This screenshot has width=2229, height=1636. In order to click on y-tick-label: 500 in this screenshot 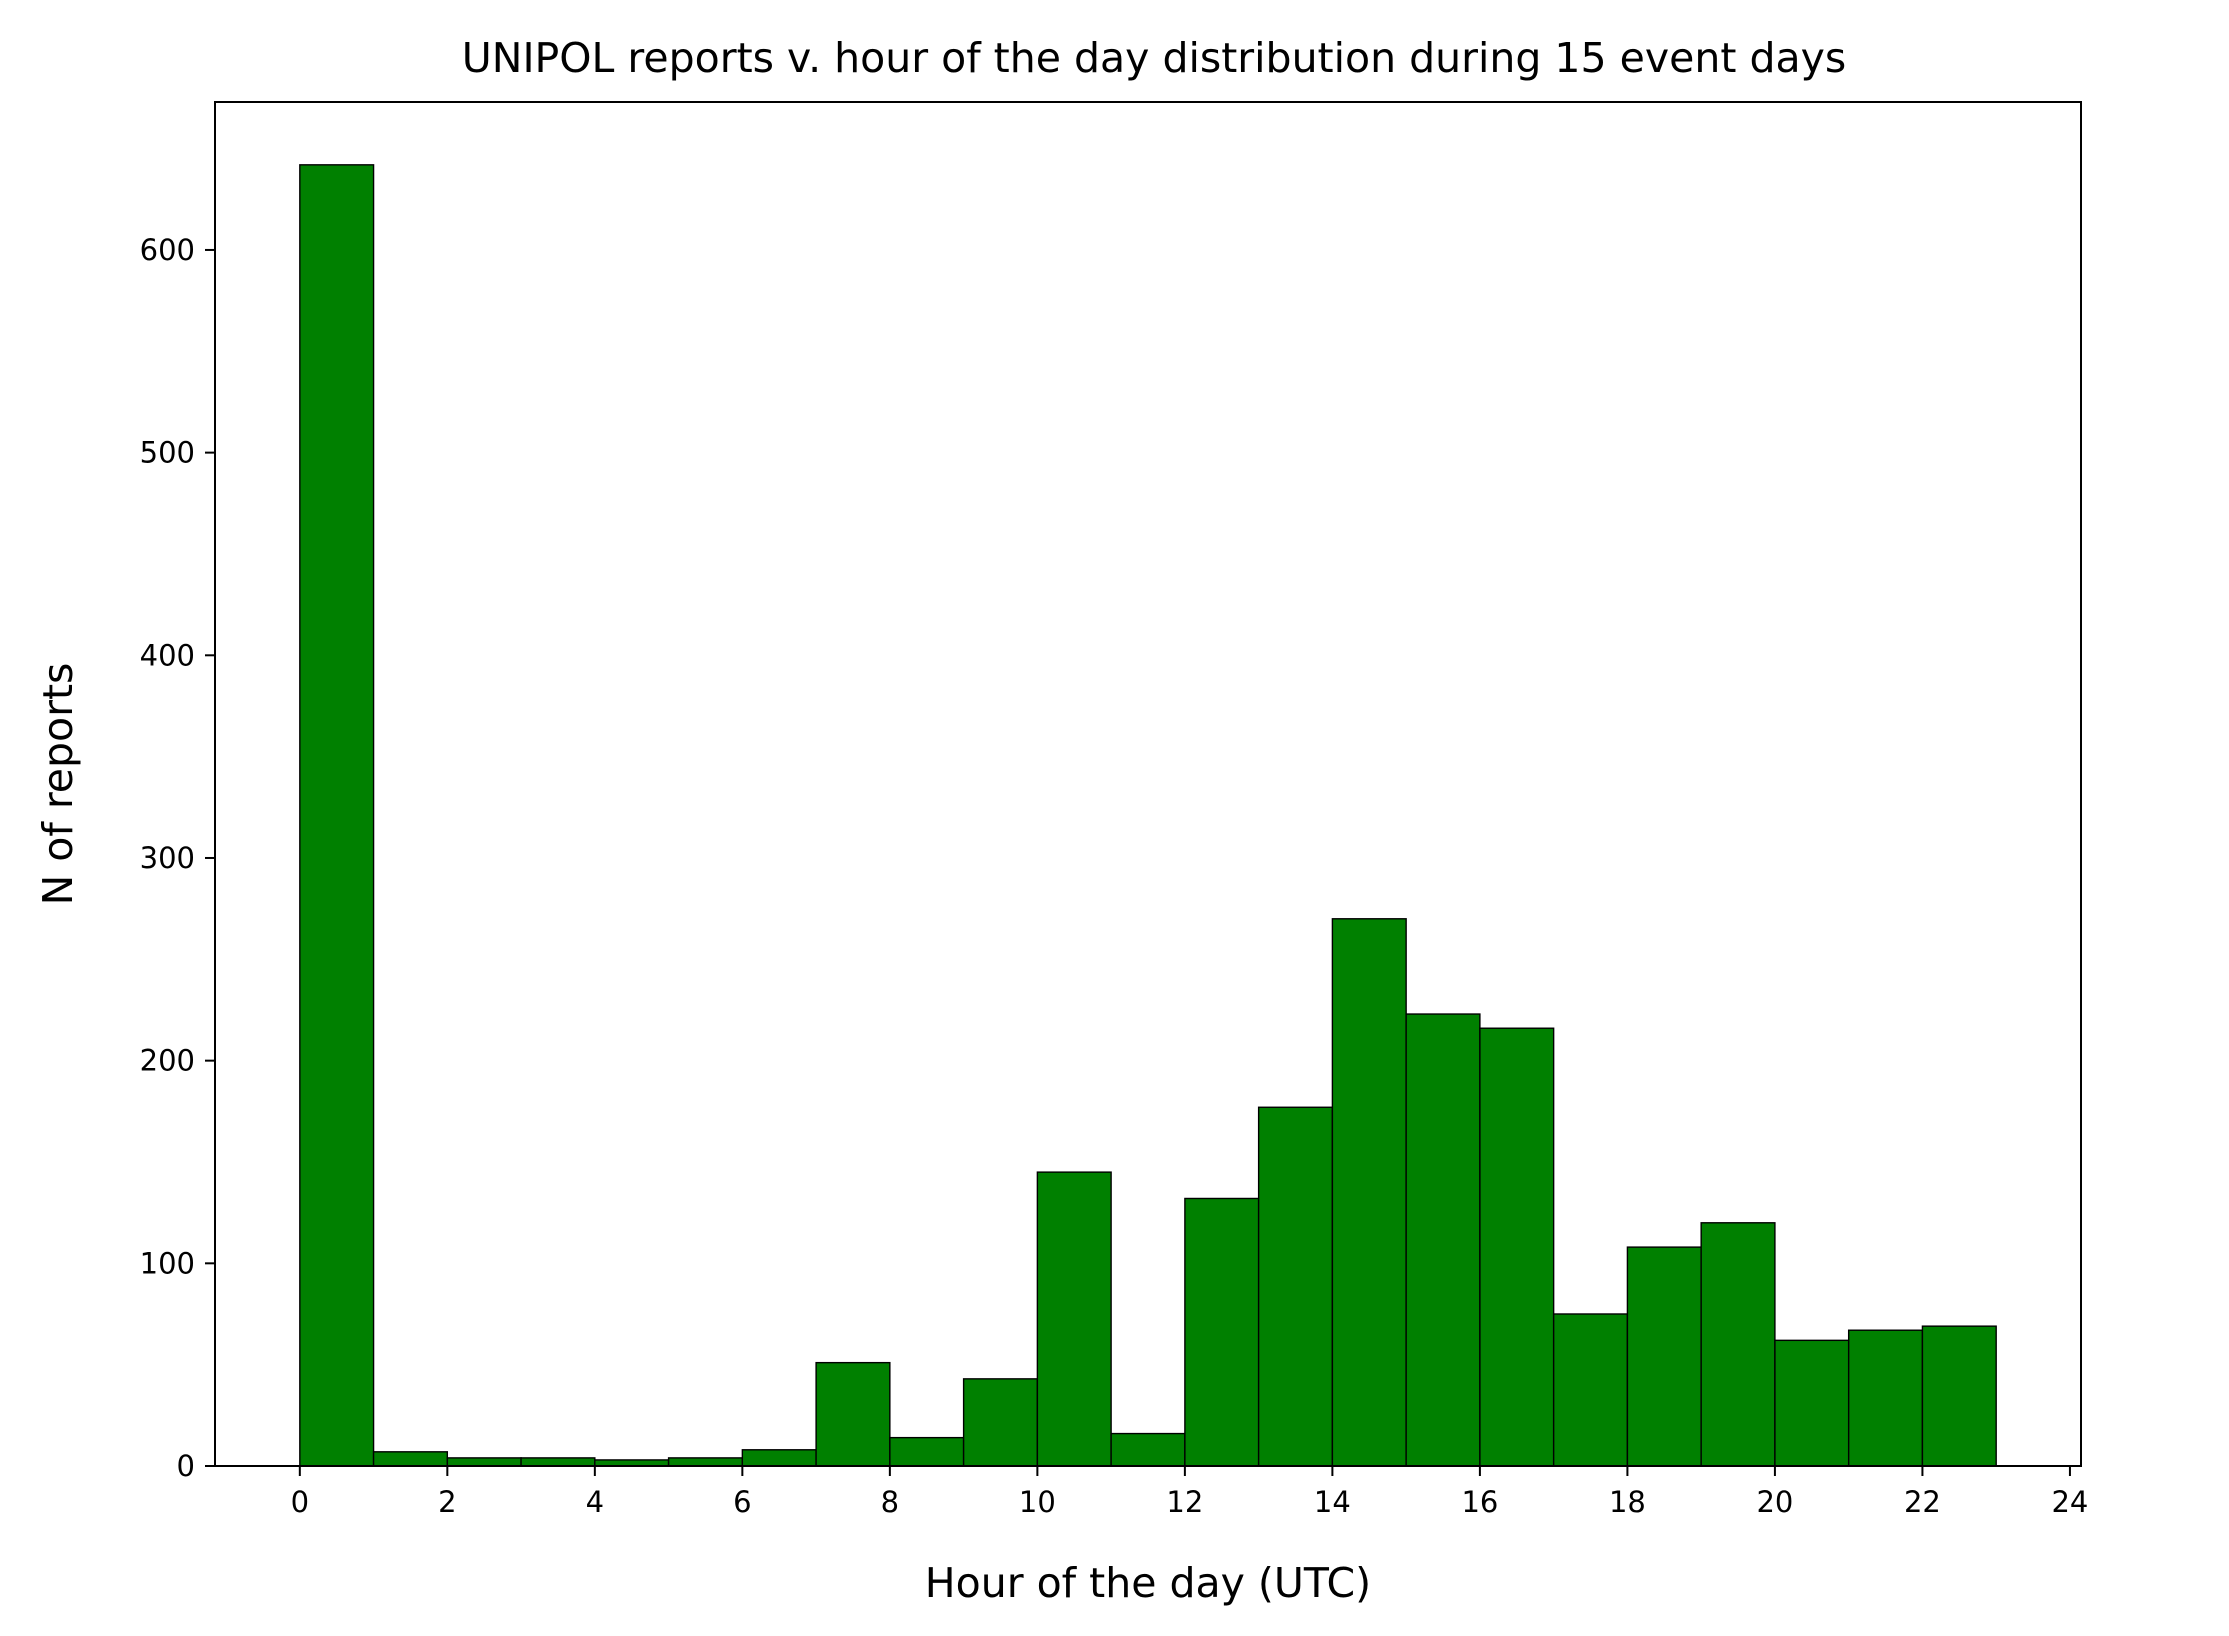, I will do `click(167, 453)`.